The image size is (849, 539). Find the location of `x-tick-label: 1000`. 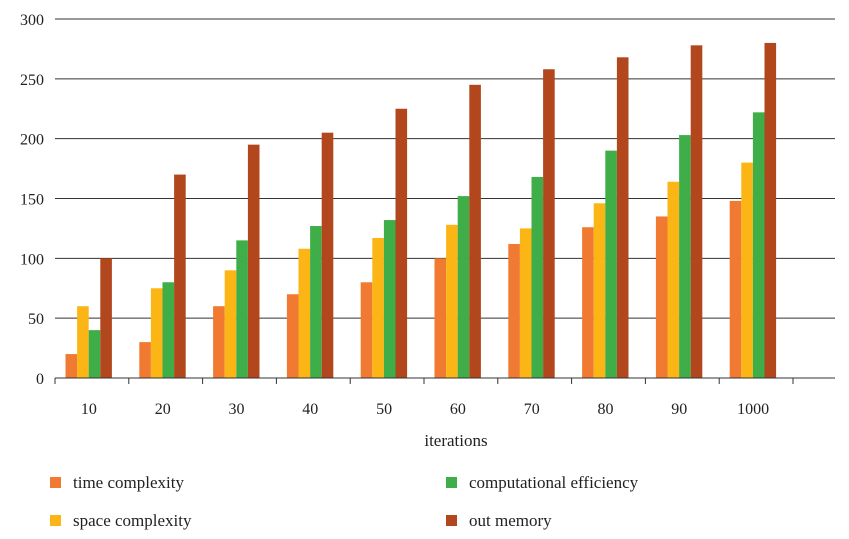

x-tick-label: 1000 is located at coordinates (753, 409).